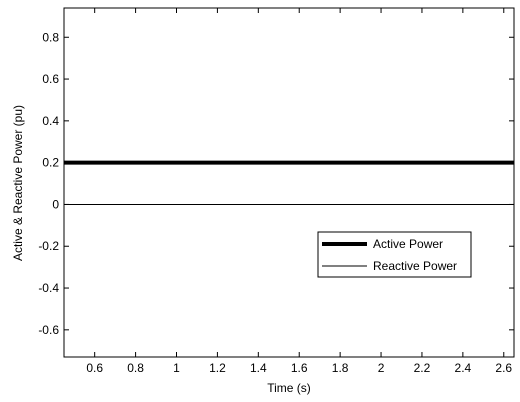  What do you see at coordinates (258, 368) in the screenshot?
I see `x-tick-label: 1.4` at bounding box center [258, 368].